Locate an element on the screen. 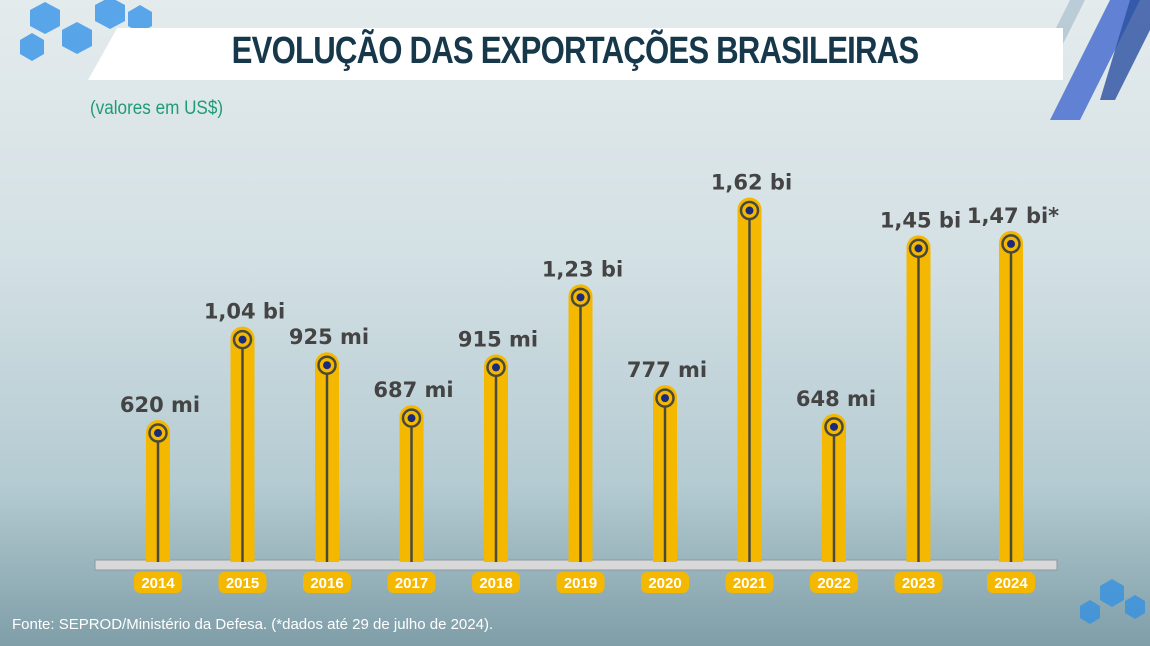 The width and height of the screenshot is (1150, 646). data-label: 648 mi is located at coordinates (836, 399).